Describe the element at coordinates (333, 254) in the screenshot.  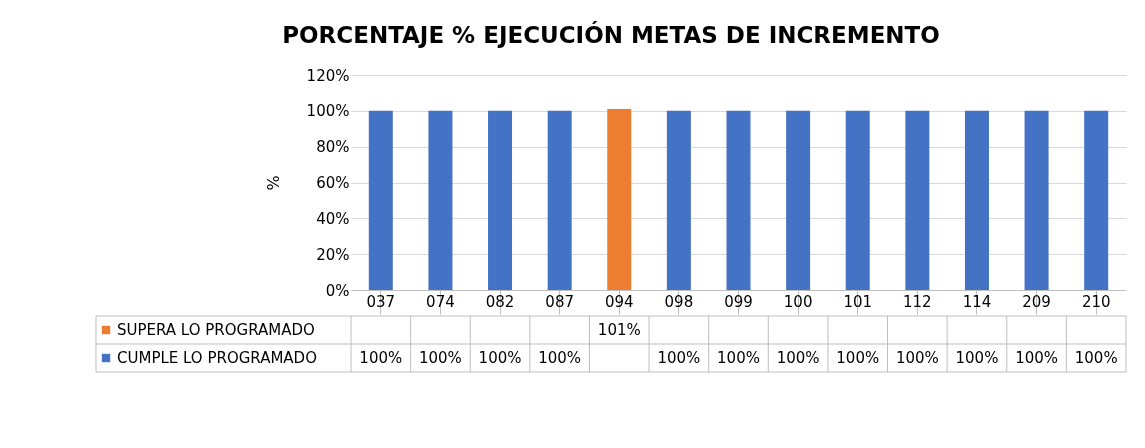
I see `y-tick-label: 20%` at that location.